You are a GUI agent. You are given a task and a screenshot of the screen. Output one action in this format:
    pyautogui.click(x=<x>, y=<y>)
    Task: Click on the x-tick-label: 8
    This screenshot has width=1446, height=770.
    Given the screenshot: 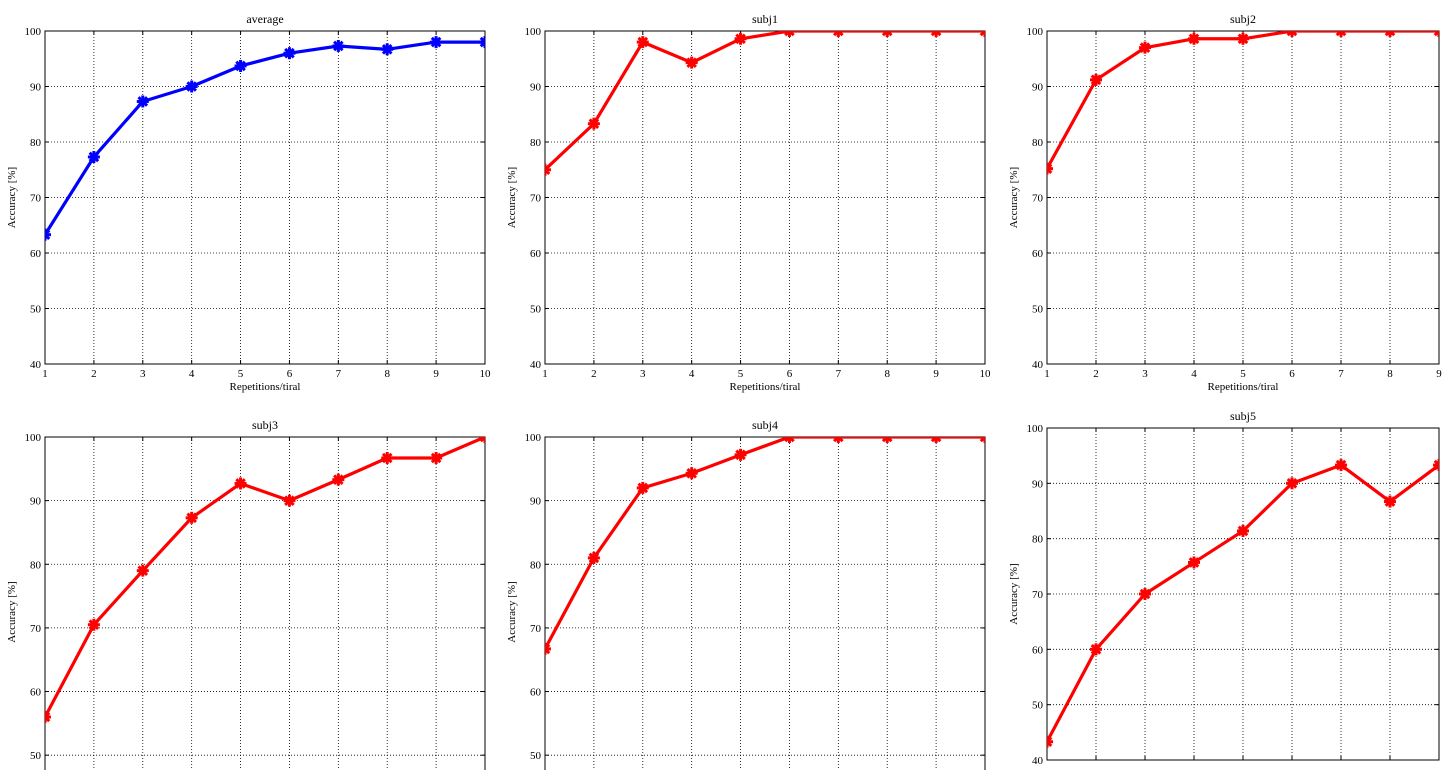 What is the action you would take?
    pyautogui.click(x=387, y=374)
    